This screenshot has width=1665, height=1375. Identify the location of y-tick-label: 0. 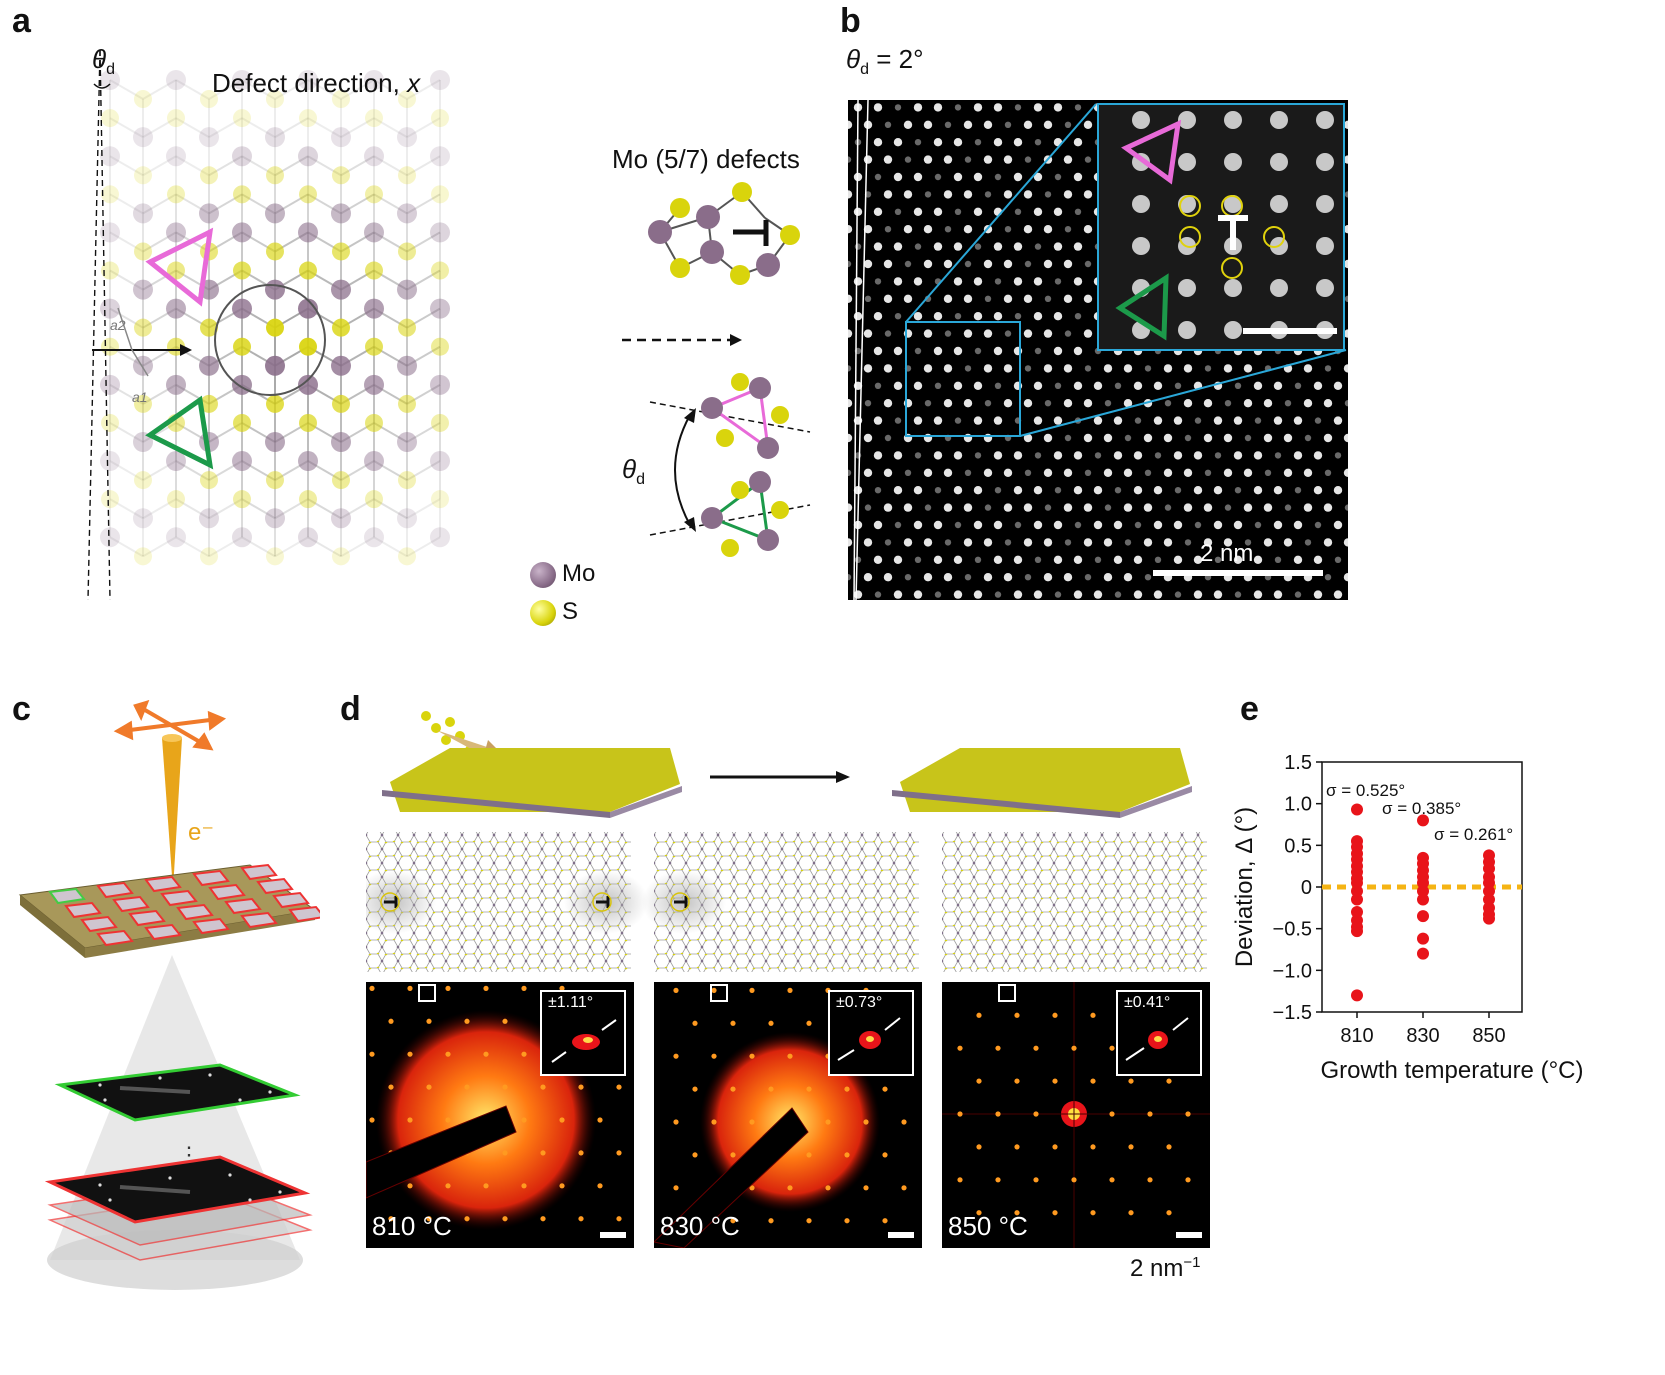
(1306, 888).